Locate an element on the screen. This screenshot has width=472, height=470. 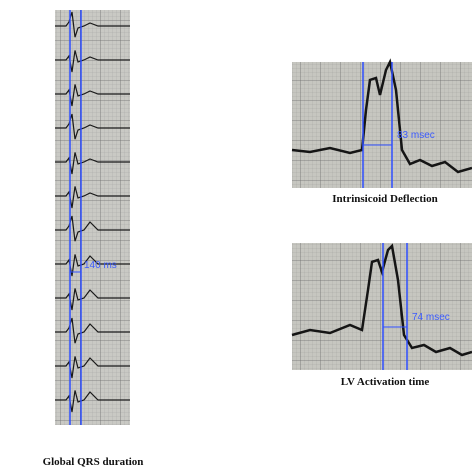
ecg-panel-lv-activation: 74 msec is located at coordinates (381, 306).